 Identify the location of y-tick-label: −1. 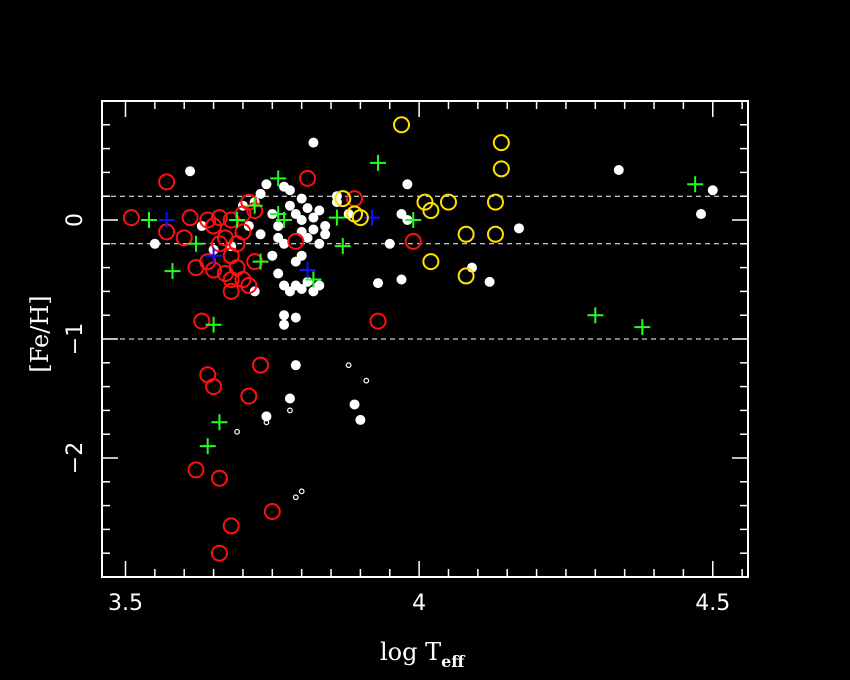
(75, 339).